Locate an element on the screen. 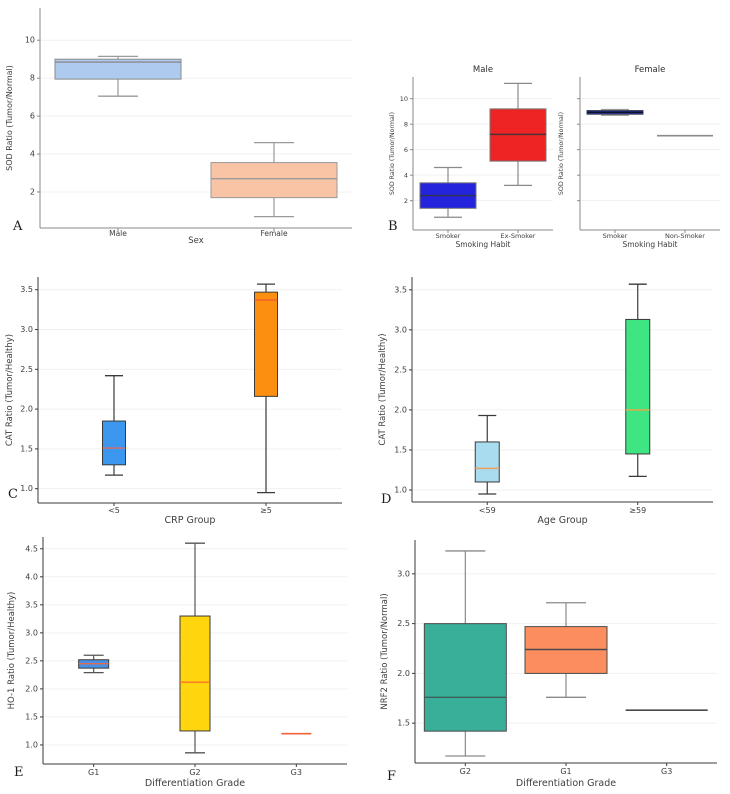 Image resolution: width=730 pixels, height=794 pixels. svg-text: Age Group is located at coordinates (562, 520).